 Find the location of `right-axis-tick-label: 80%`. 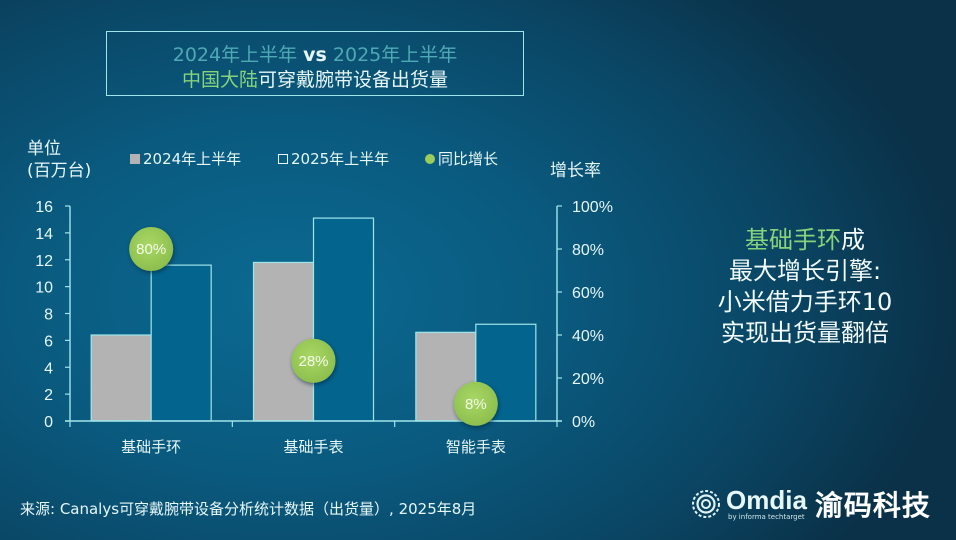

right-axis-tick-label: 80% is located at coordinates (588, 250).